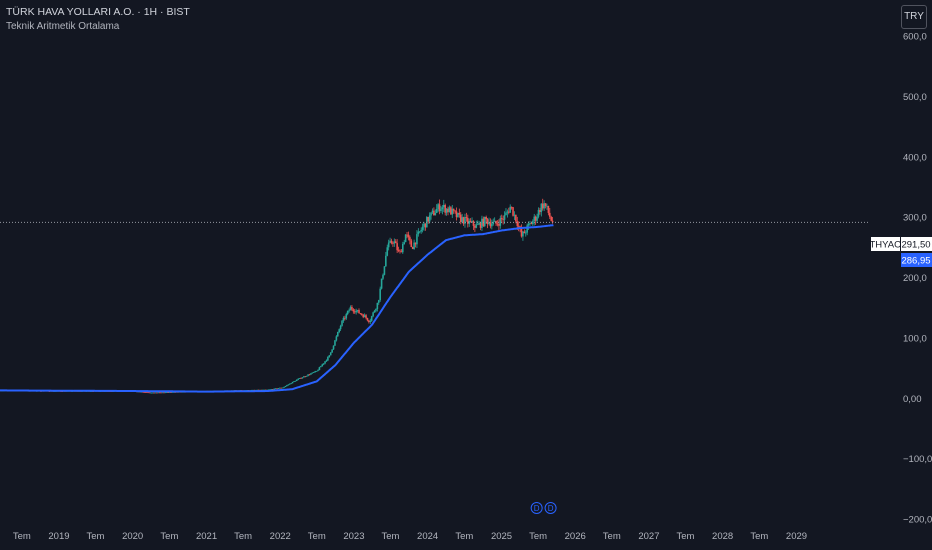  Describe the element at coordinates (917, 519) in the screenshot. I see `y-tick-label: −200,0` at that location.